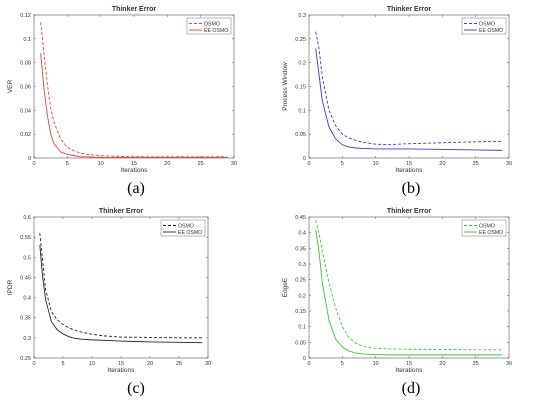 This screenshot has height=404, width=550. I want to click on y-tick-label: 0.55, so click(25, 238).